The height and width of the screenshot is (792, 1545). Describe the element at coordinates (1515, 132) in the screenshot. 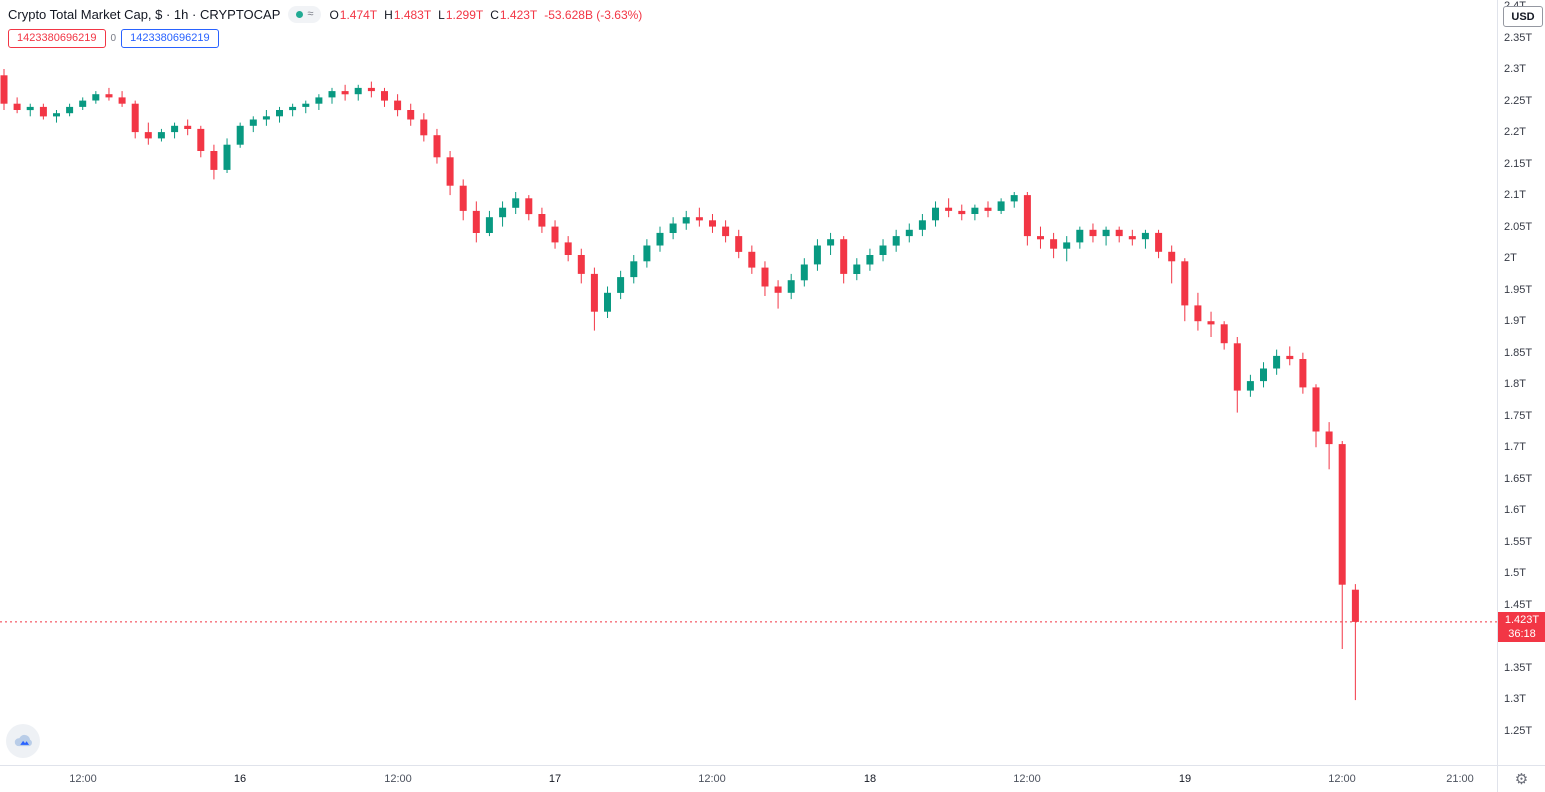

I see `price-axis-label: 2.2T` at that location.